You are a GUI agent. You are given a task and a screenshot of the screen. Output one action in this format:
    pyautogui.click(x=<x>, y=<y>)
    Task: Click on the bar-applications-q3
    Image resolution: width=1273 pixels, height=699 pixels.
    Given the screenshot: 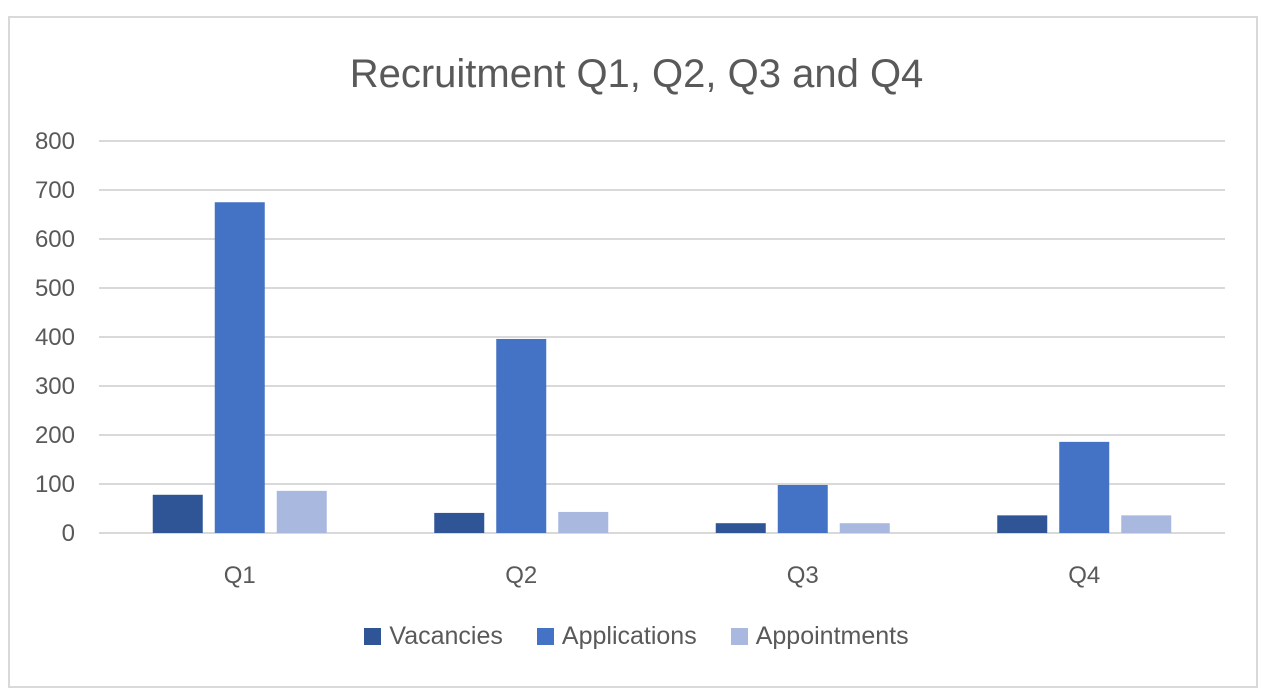 What is the action you would take?
    pyautogui.click(x=802, y=508)
    